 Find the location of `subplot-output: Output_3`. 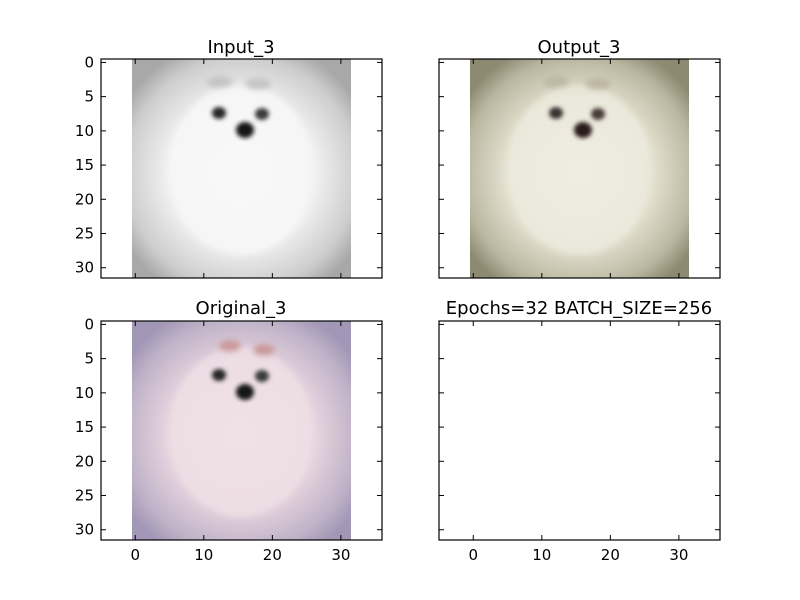

subplot-output: Output_3 is located at coordinates (579, 158).